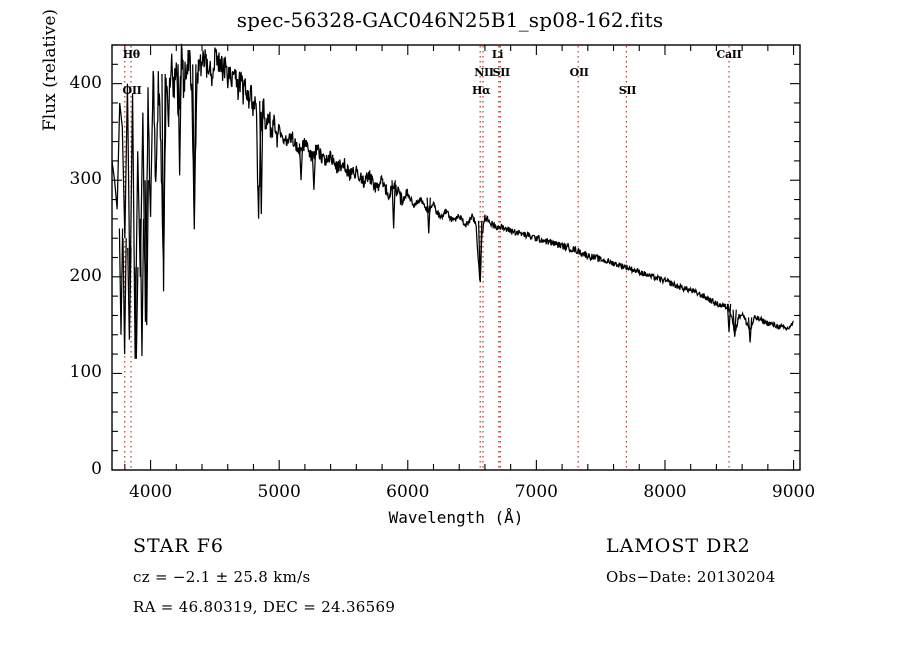 Image resolution: width=900 pixels, height=650 pixels. Describe the element at coordinates (150, 492) in the screenshot. I see `x-tick-label: 4000` at that location.